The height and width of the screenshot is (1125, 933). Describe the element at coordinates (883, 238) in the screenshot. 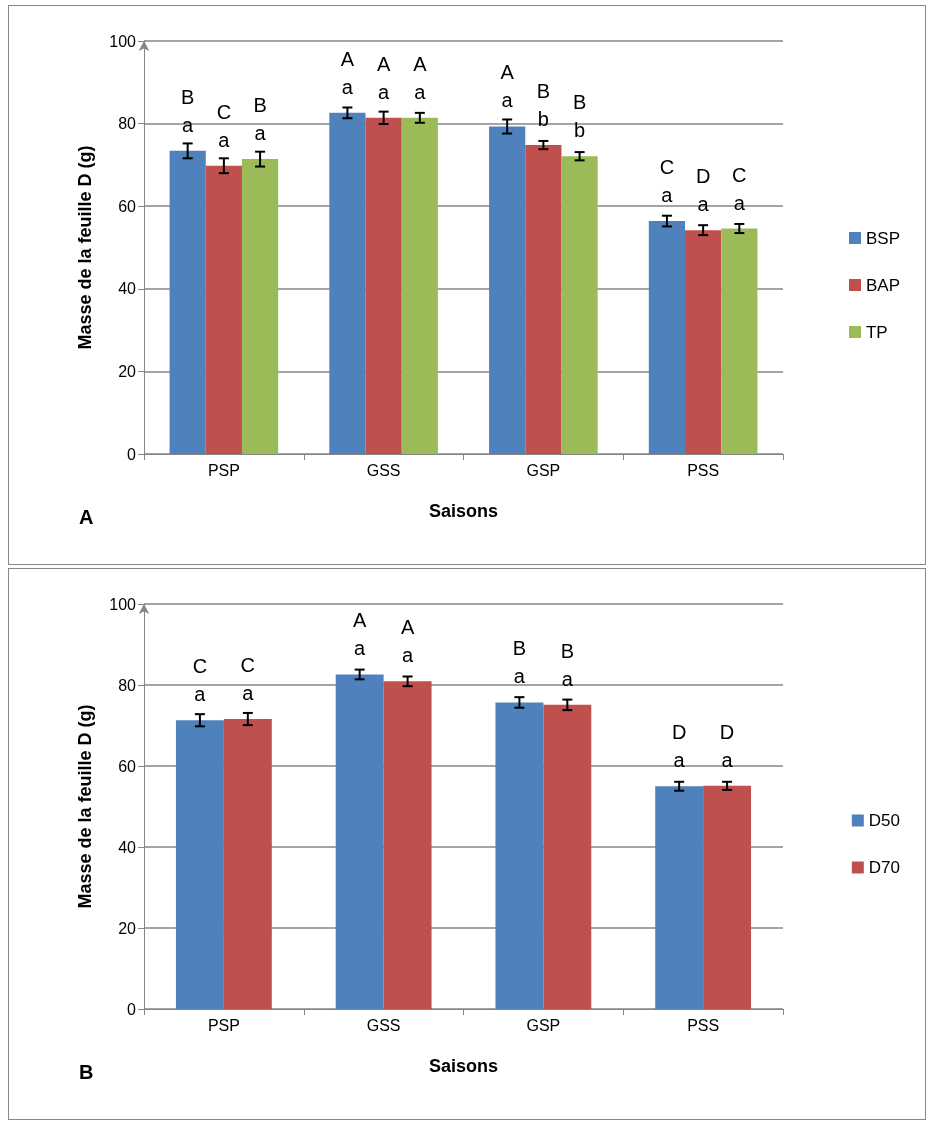

I see `legend-label: BSP` at that location.